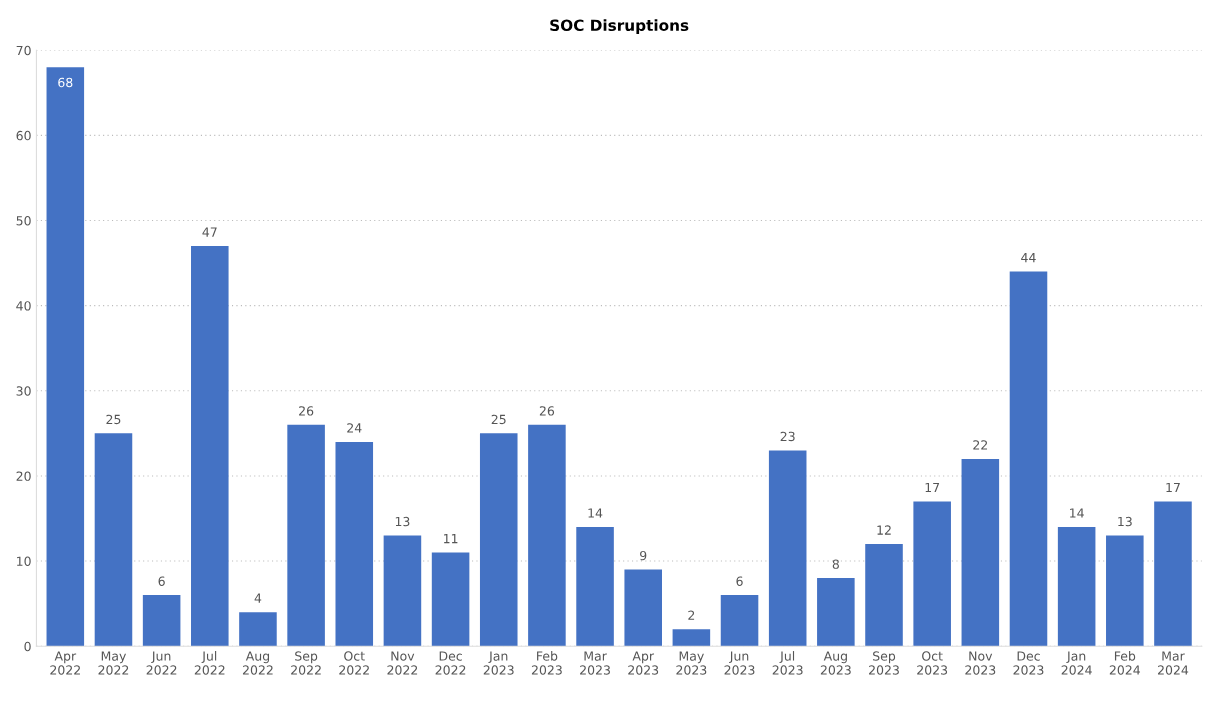  I want to click on y-tick-label: 10, so click(24, 561).